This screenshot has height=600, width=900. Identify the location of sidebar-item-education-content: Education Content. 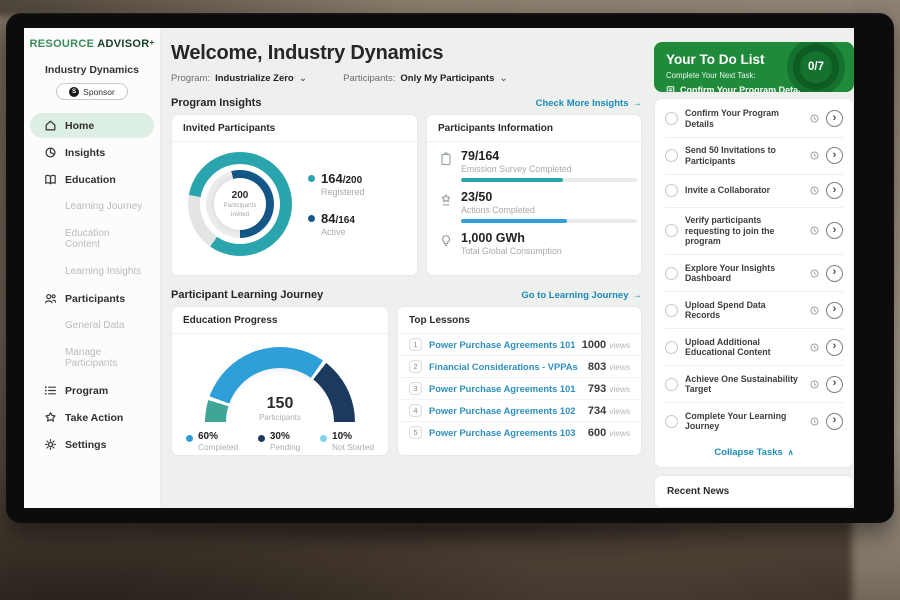
(92, 239).